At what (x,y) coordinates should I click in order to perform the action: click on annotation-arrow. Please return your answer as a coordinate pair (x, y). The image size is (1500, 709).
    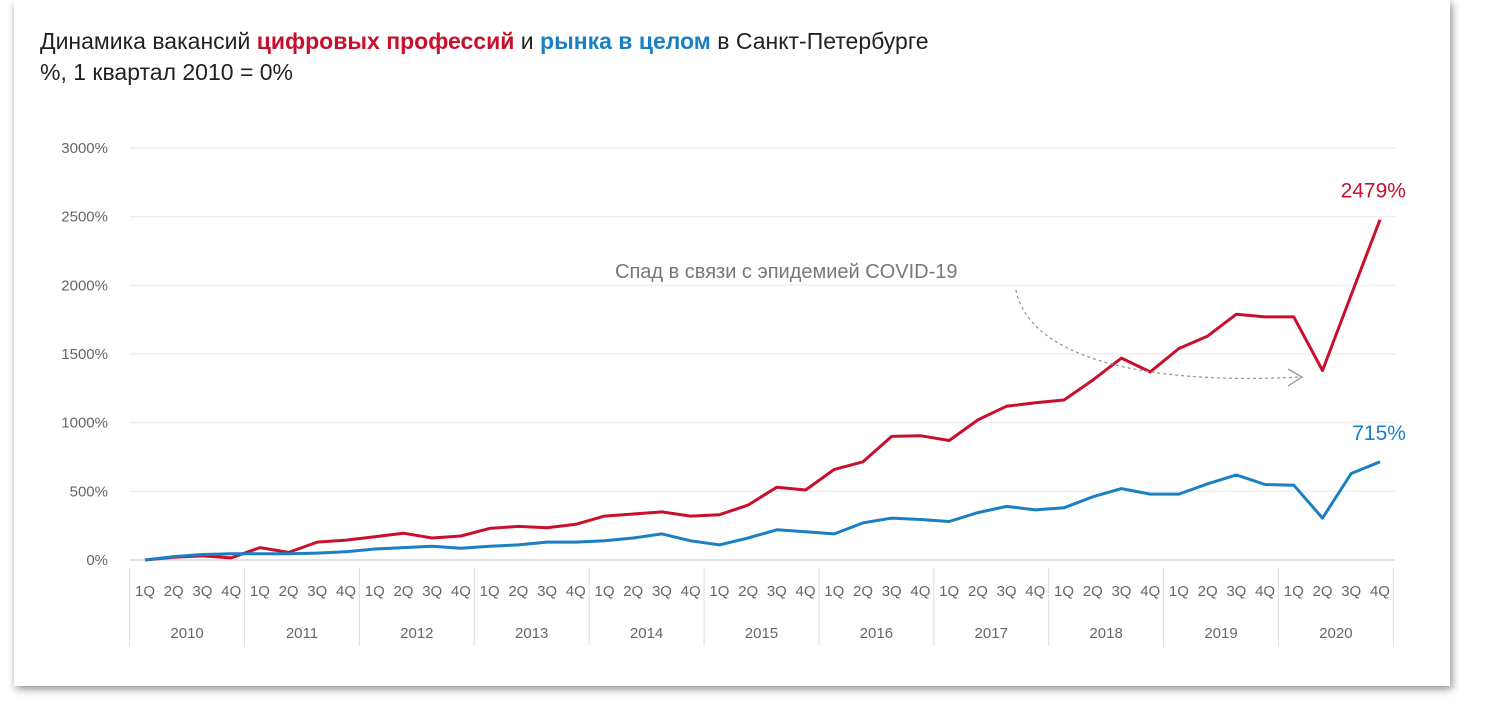
    Looking at the image, I should click on (1158, 334).